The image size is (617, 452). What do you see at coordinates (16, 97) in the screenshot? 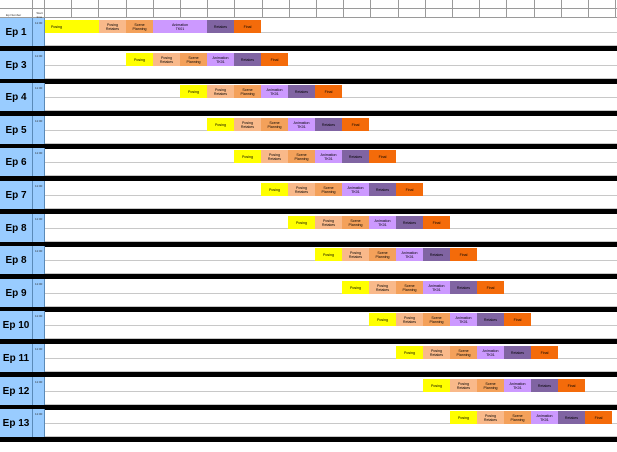
I see `episode-label: Ep 4` at bounding box center [16, 97].